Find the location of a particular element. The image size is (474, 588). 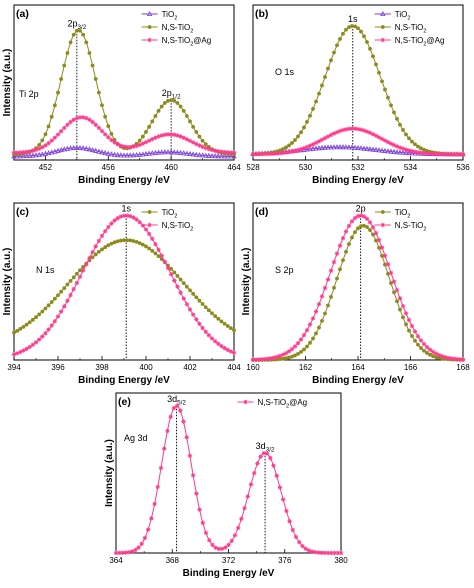

legend-marker is located at coordinates (149, 13).